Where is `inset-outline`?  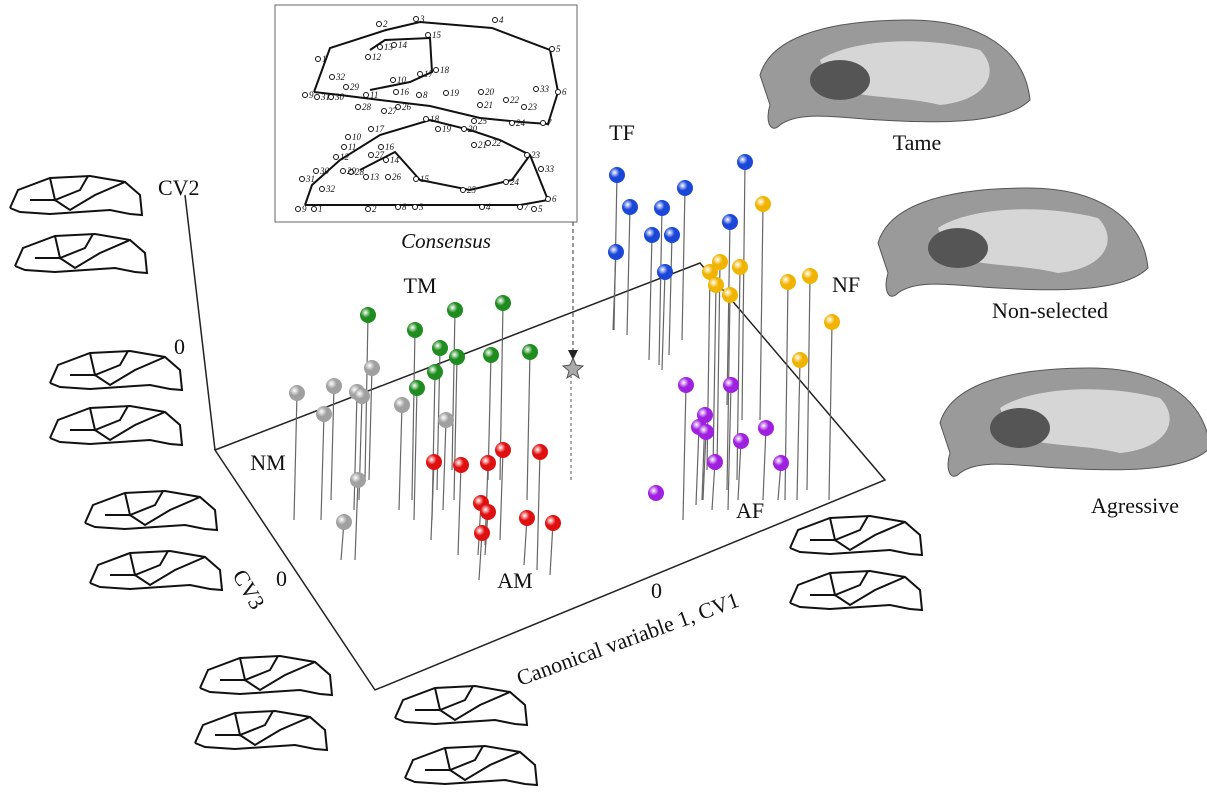 inset-outline is located at coordinates (436, 73).